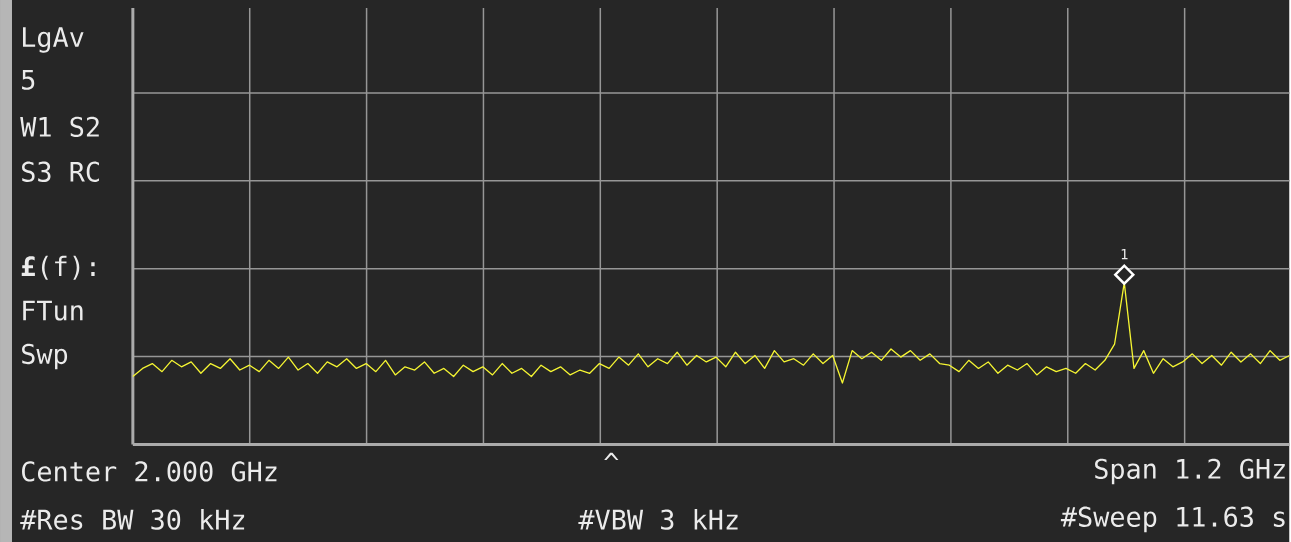 Image resolution: width=1291 pixels, height=542 pixels. Describe the element at coordinates (658, 519) in the screenshot. I see `text: #VBW 3 kHz` at that location.